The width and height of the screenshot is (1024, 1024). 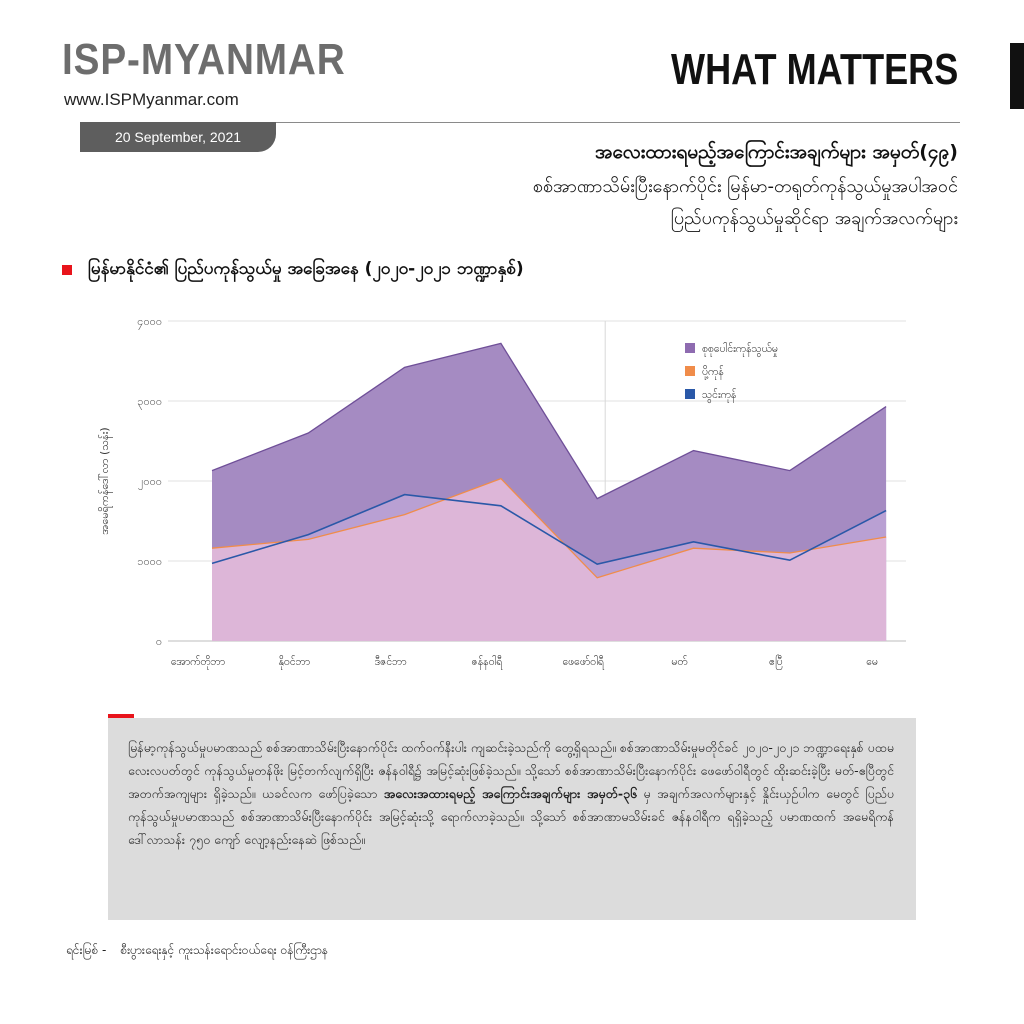 What do you see at coordinates (204, 59) in the screenshot?
I see `logo: ISP-MYANMAR` at bounding box center [204, 59].